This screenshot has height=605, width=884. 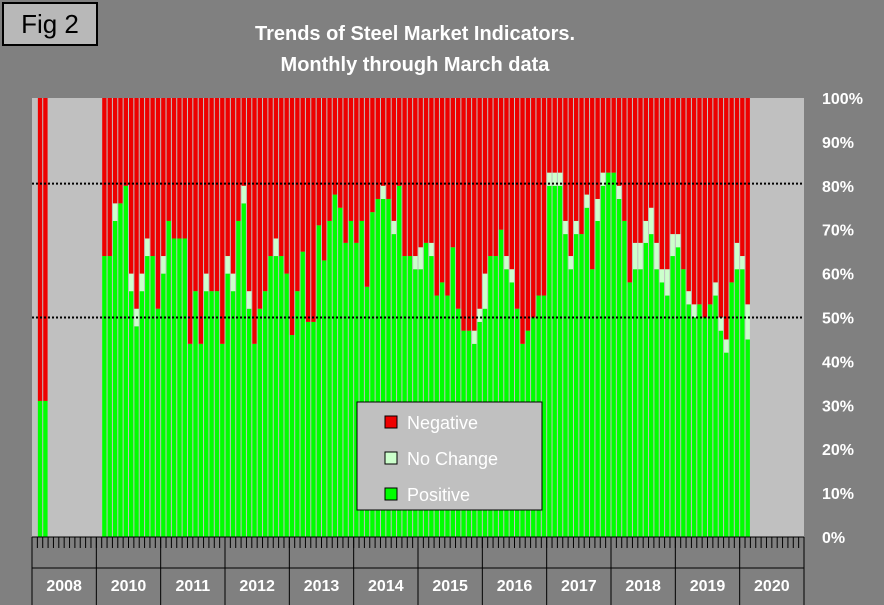 I want to click on y-tick-label: 80%, so click(x=838, y=187).